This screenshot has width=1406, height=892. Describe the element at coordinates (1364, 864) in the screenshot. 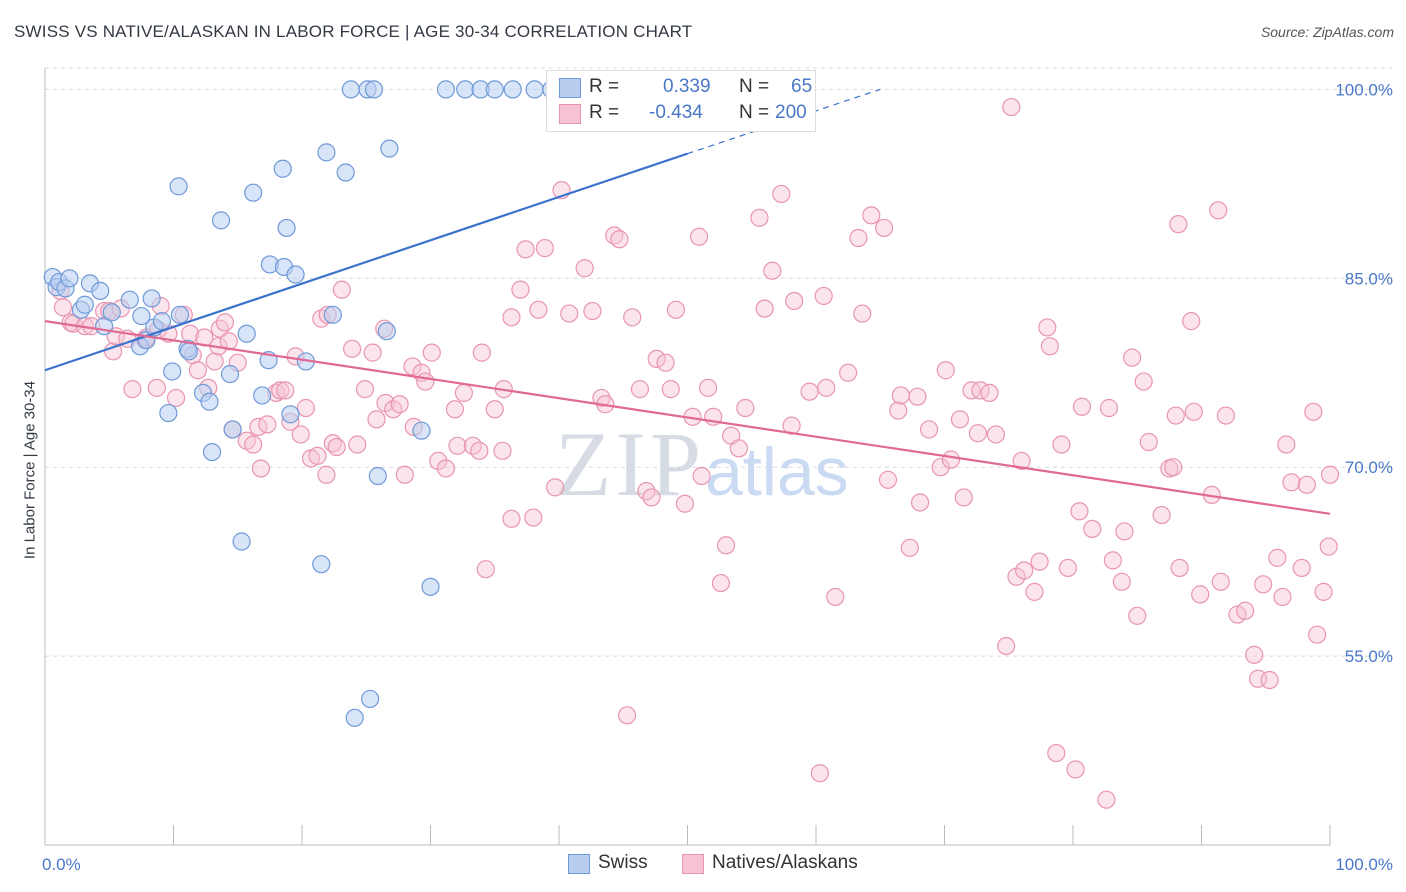

I see `x-tick-label-max: 100.0%` at that location.